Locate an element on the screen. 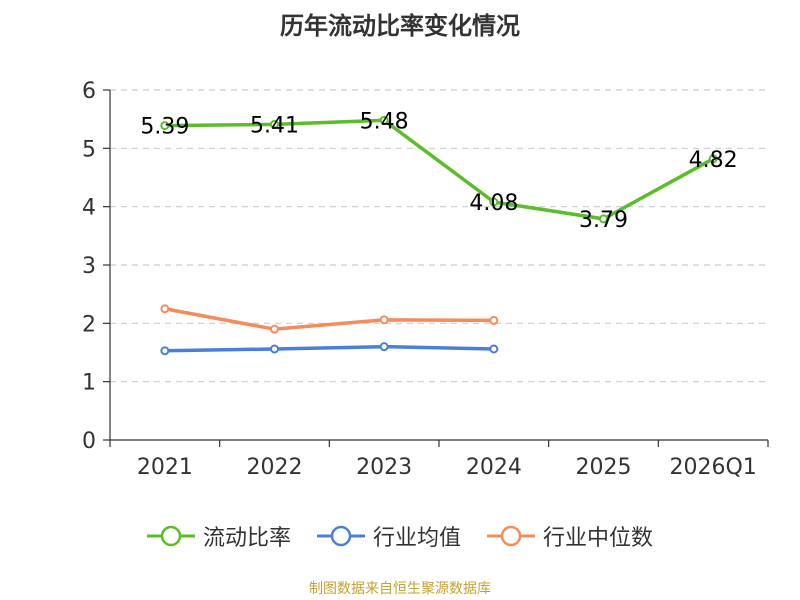  legend-marker-industry-mean is located at coordinates (340, 536).